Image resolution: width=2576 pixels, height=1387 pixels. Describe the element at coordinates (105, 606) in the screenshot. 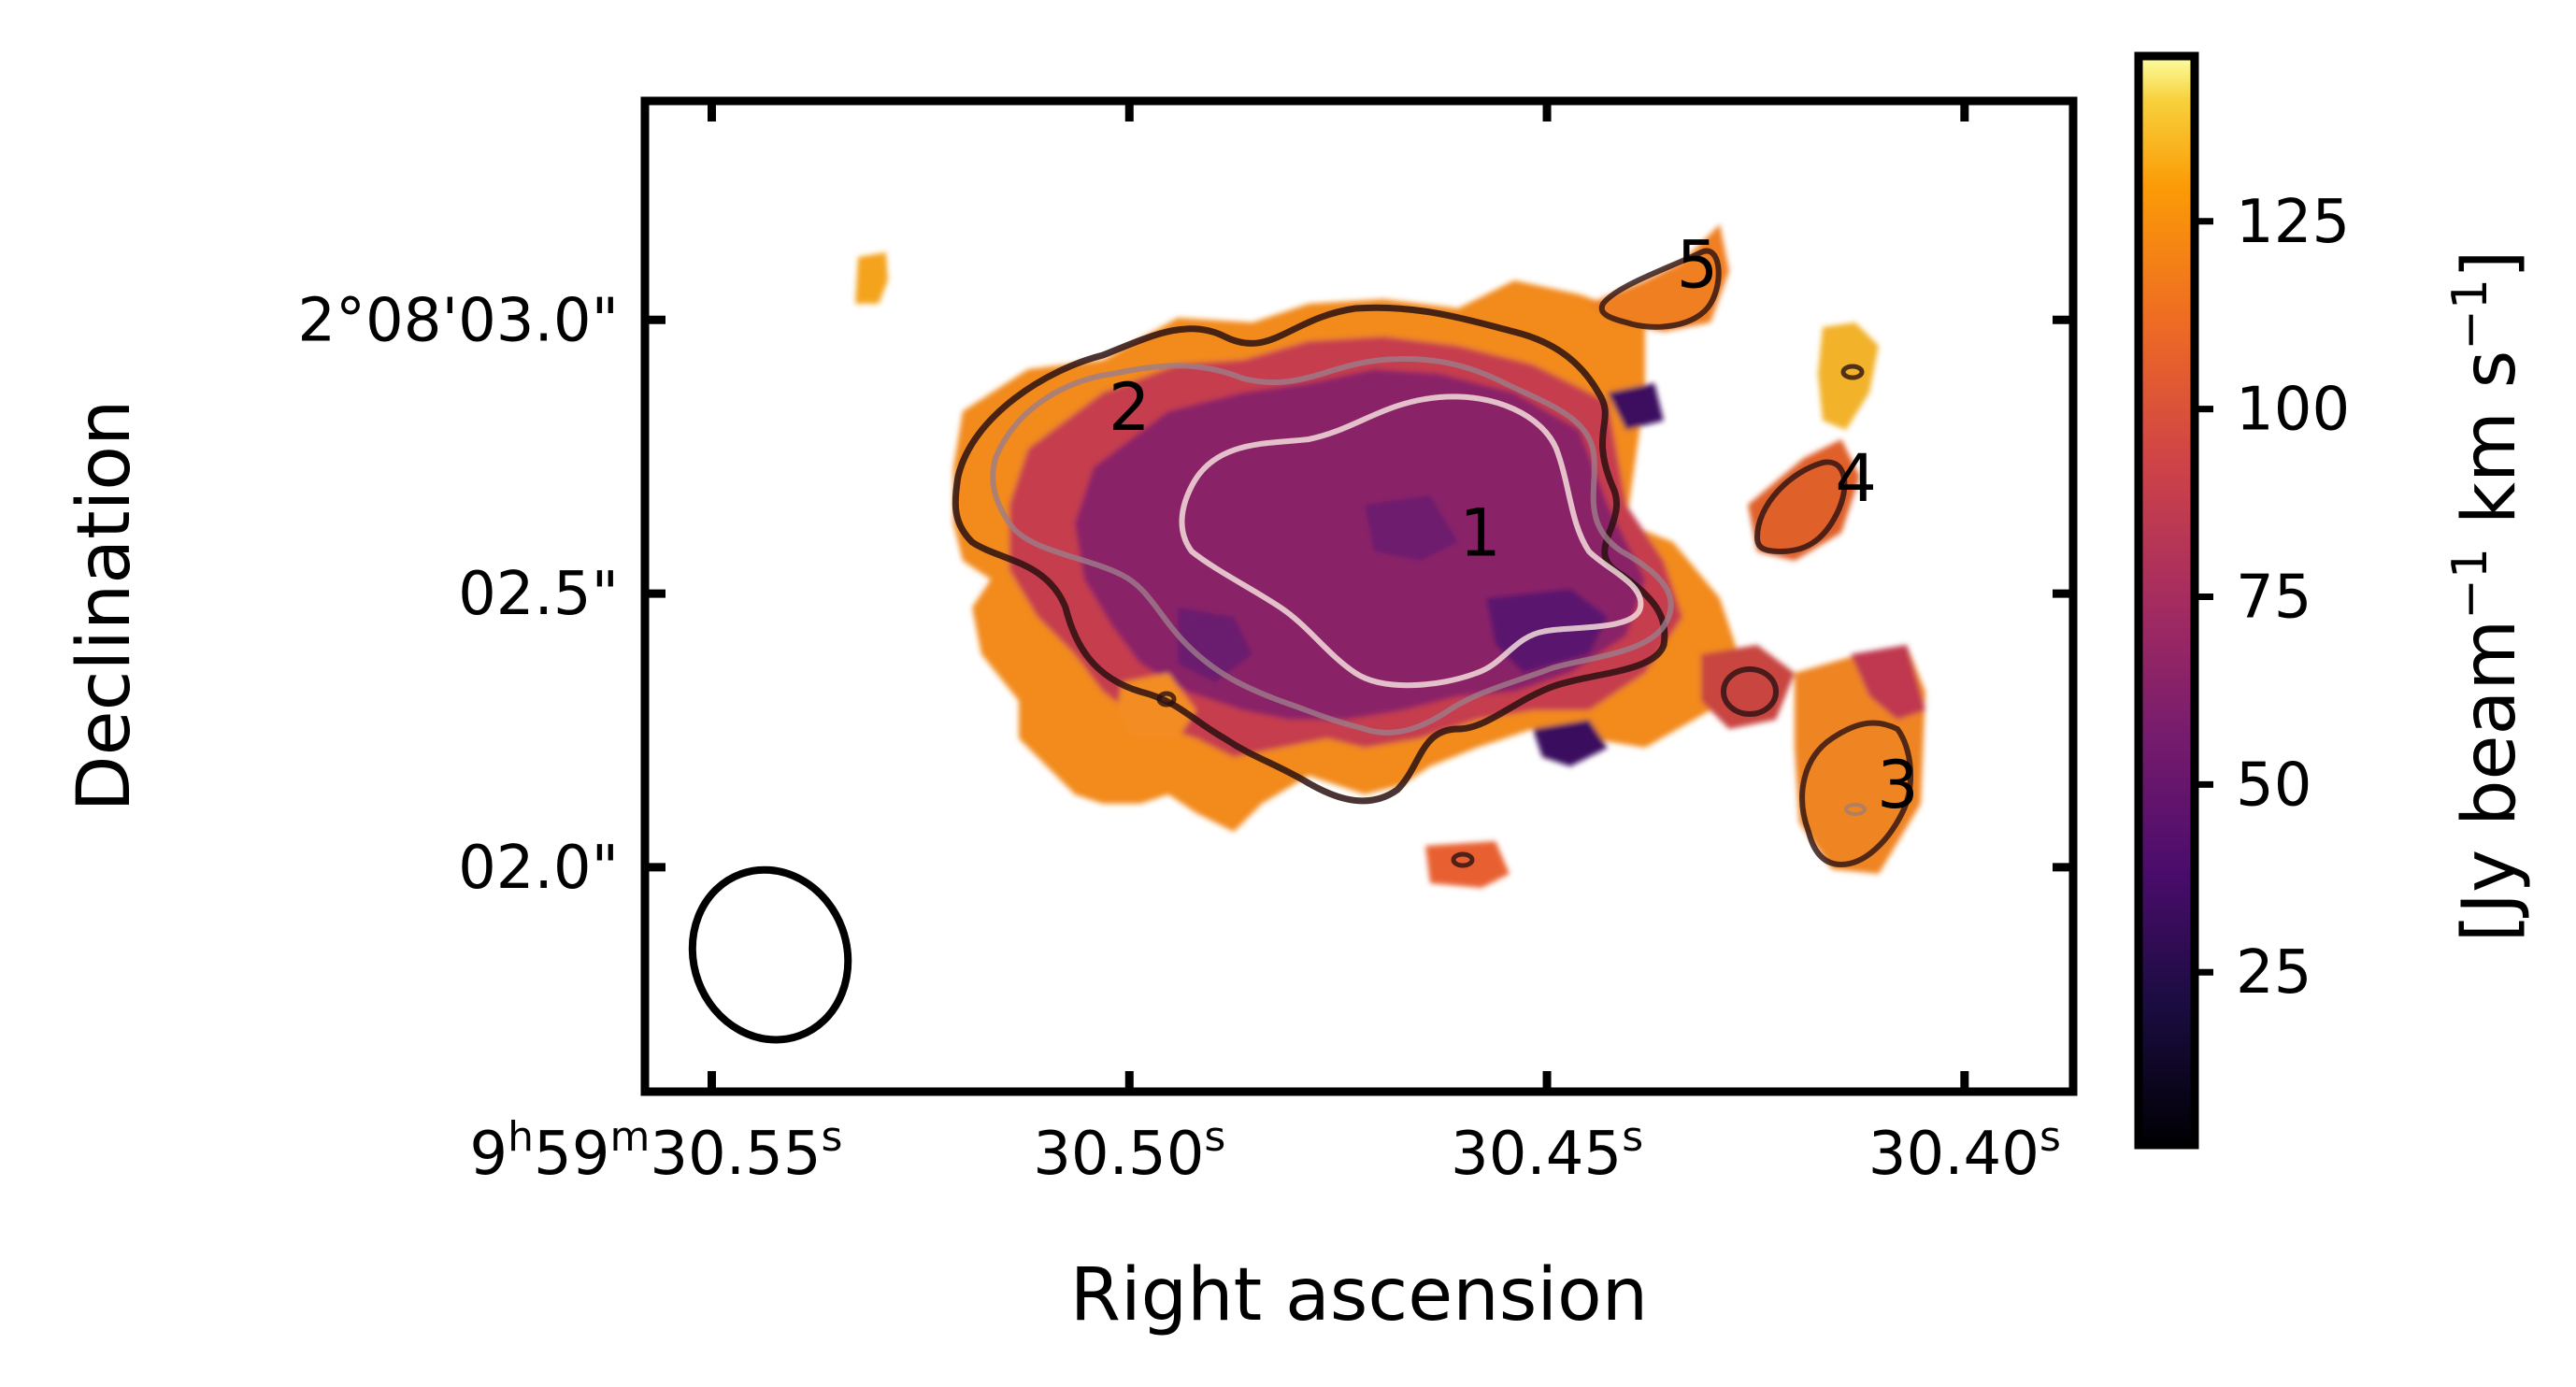

I see `y-axis-title: Declination` at that location.